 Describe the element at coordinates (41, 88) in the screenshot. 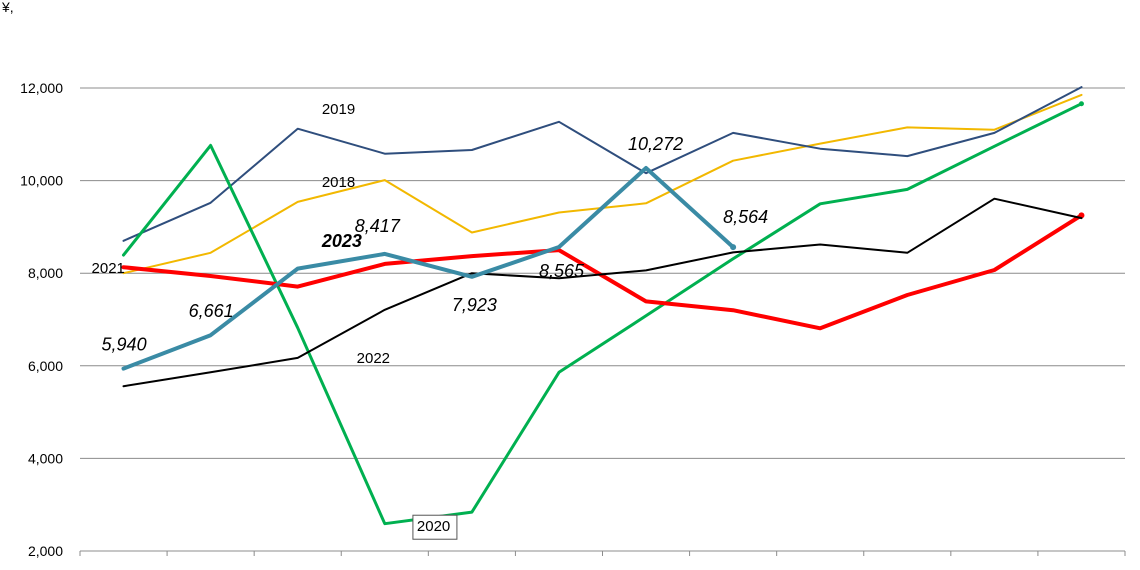

I see `y-tick-label: 12,000` at that location.